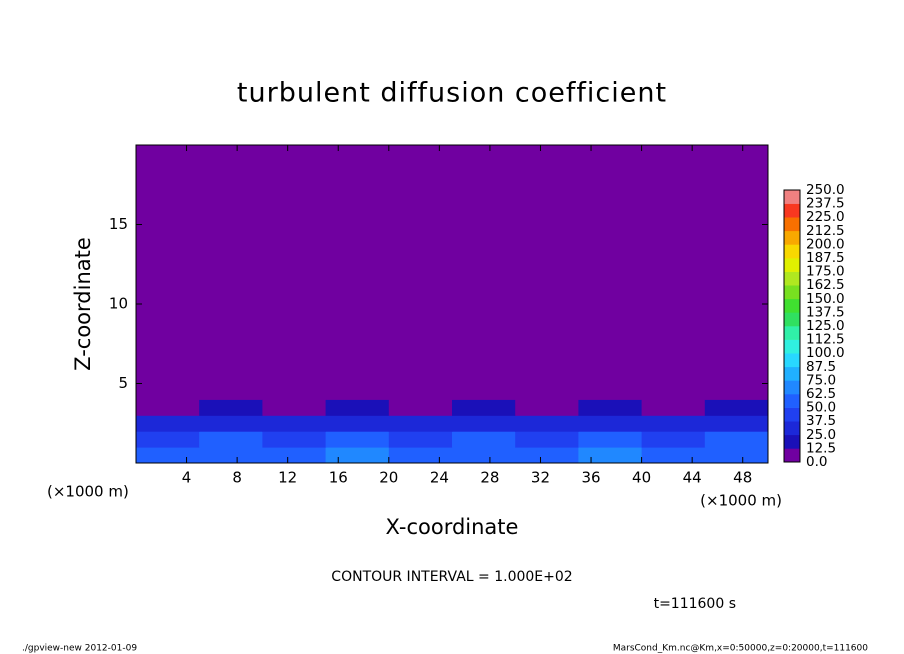 This screenshot has width=904, height=654. What do you see at coordinates (821, 380) in the screenshot?
I see `colorbar-label: 75.0` at bounding box center [821, 380].